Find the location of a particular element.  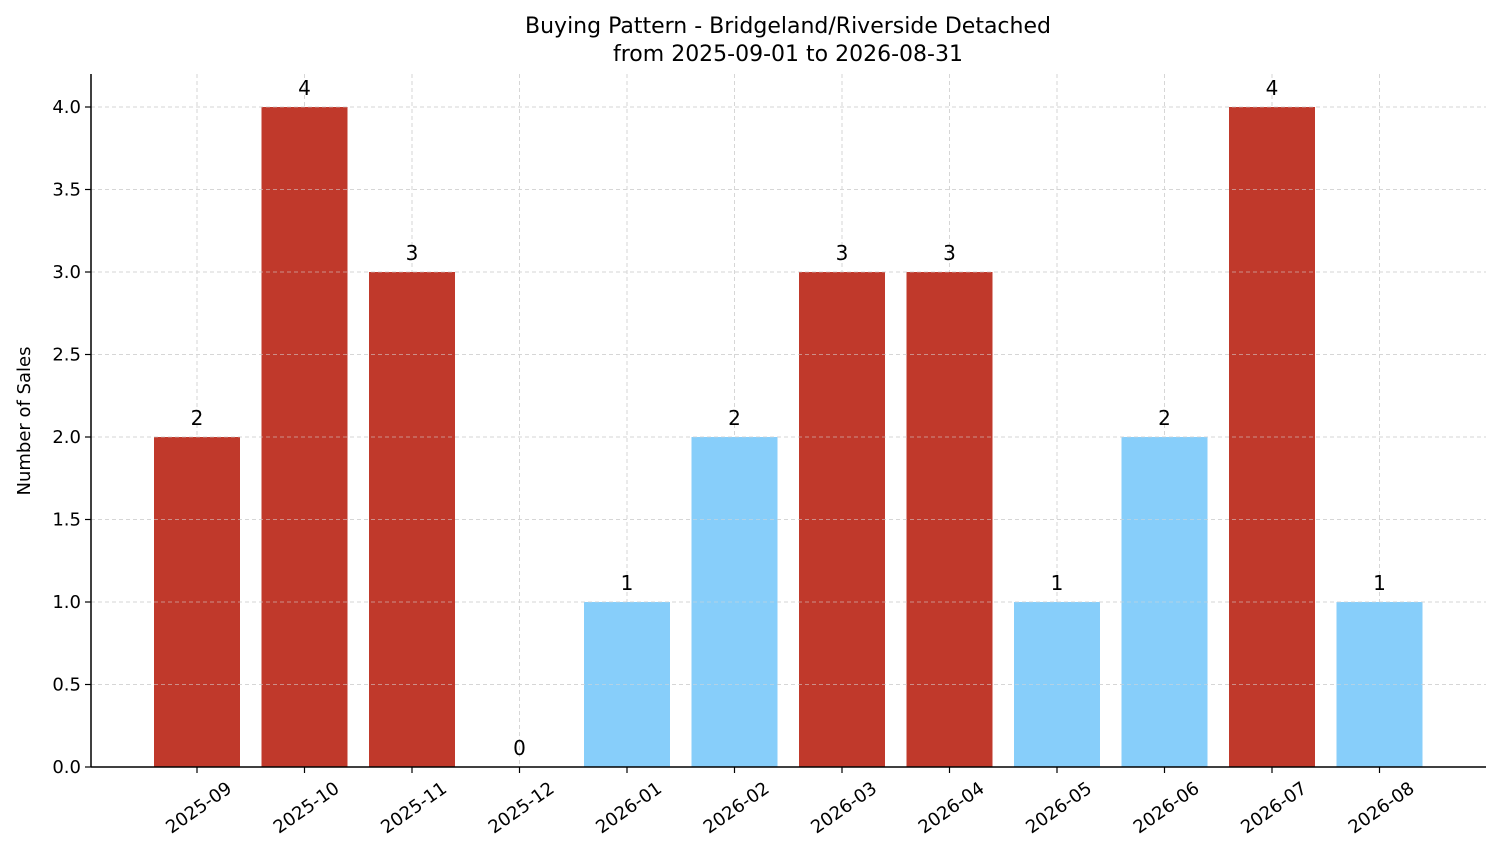

x-tick-label: 2026-06 is located at coordinates (1167, 808).